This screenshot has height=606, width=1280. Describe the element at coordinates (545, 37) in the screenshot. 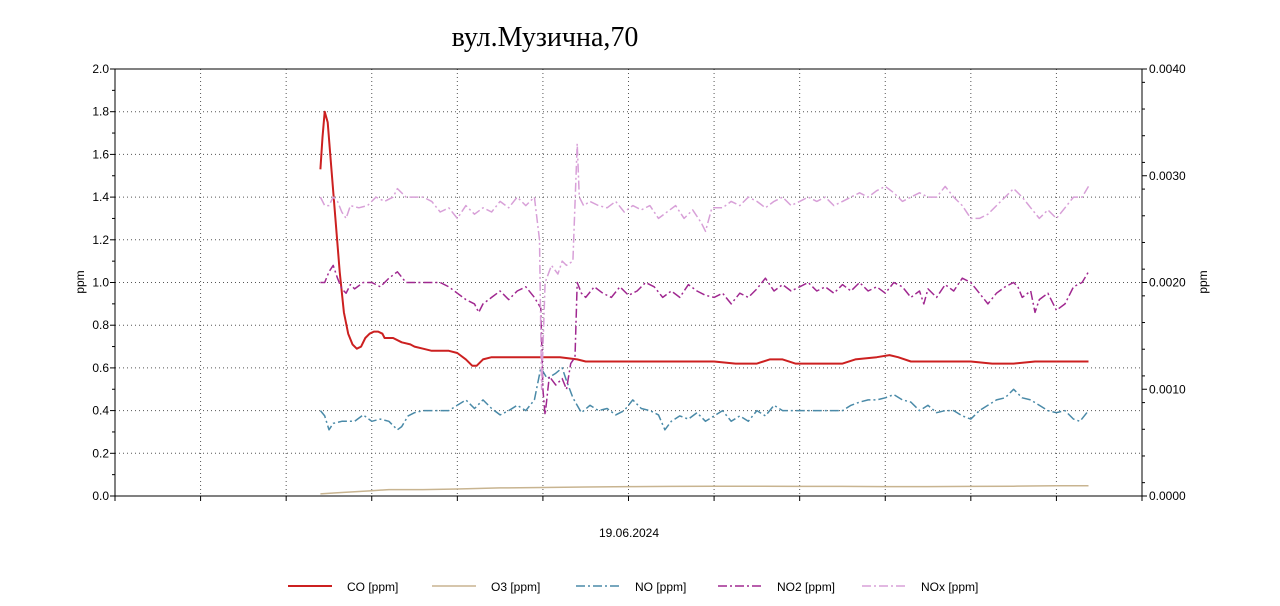

I see `chart-title: вул.Музична,70` at that location.